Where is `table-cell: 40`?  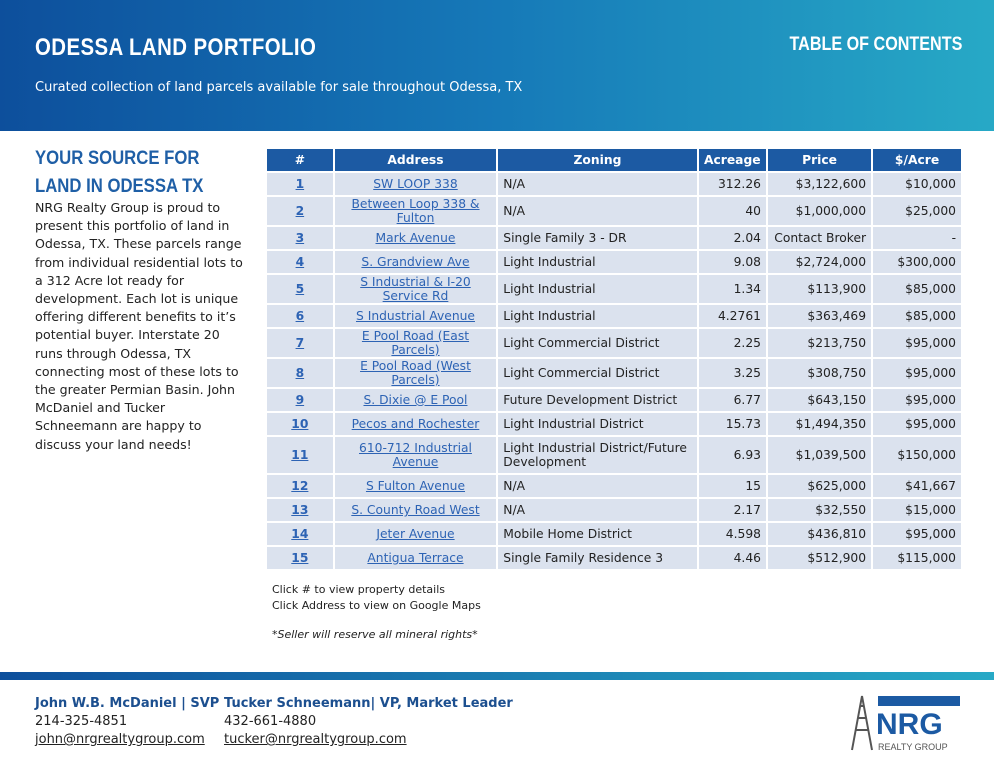 table-cell: 40 is located at coordinates (732, 211).